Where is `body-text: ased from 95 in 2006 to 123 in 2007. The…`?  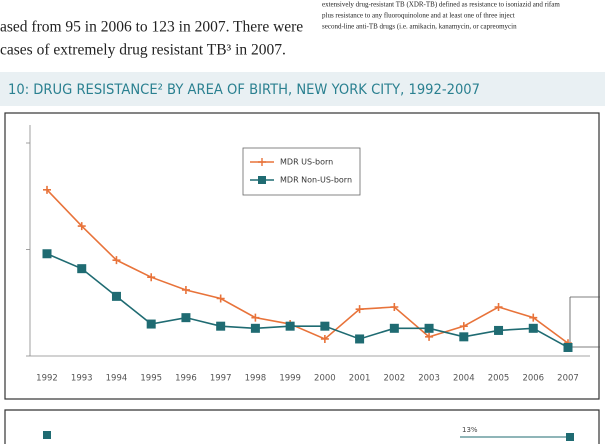 body-text: ased from 95 in 2006 to 123 in 2007. The… is located at coordinates (151, 27).